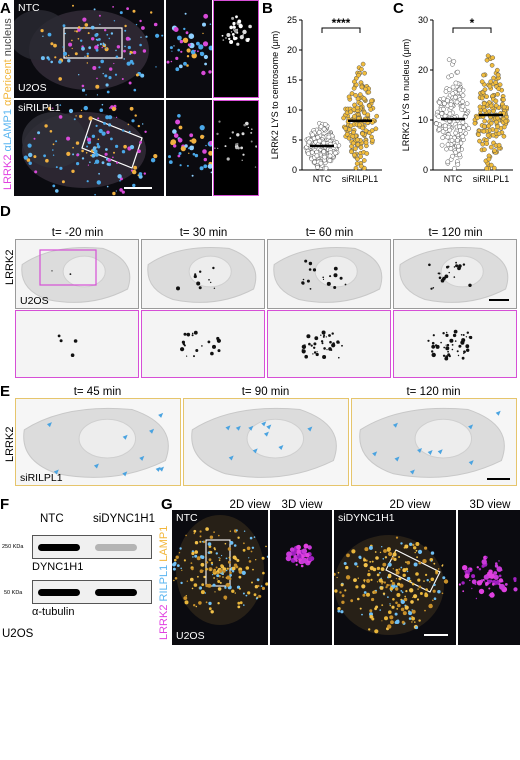 The image size is (520, 760). What do you see at coordinates (329, 233) in the screenshot?
I see `panel-d-time-2: t= 60 min` at bounding box center [329, 233].